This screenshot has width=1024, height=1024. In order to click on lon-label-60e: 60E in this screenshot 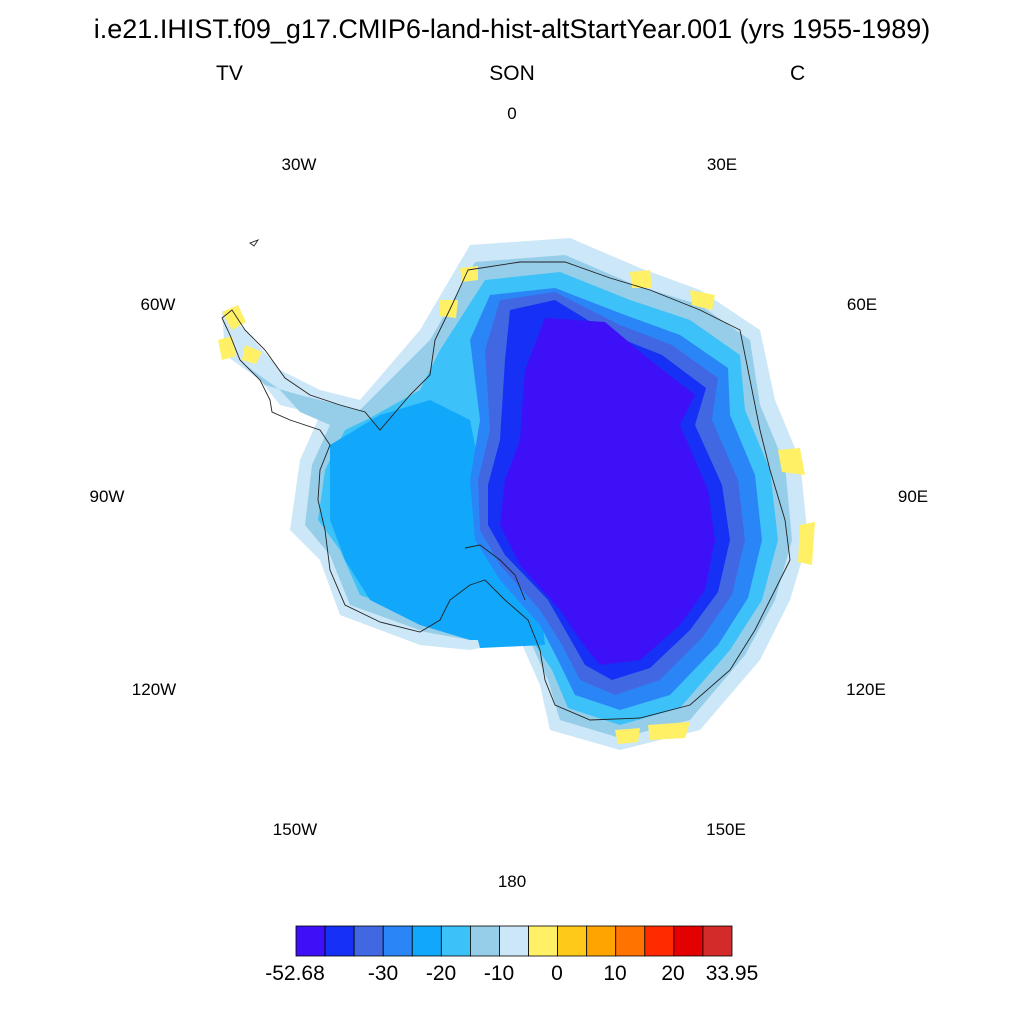, I will do `click(862, 304)`.